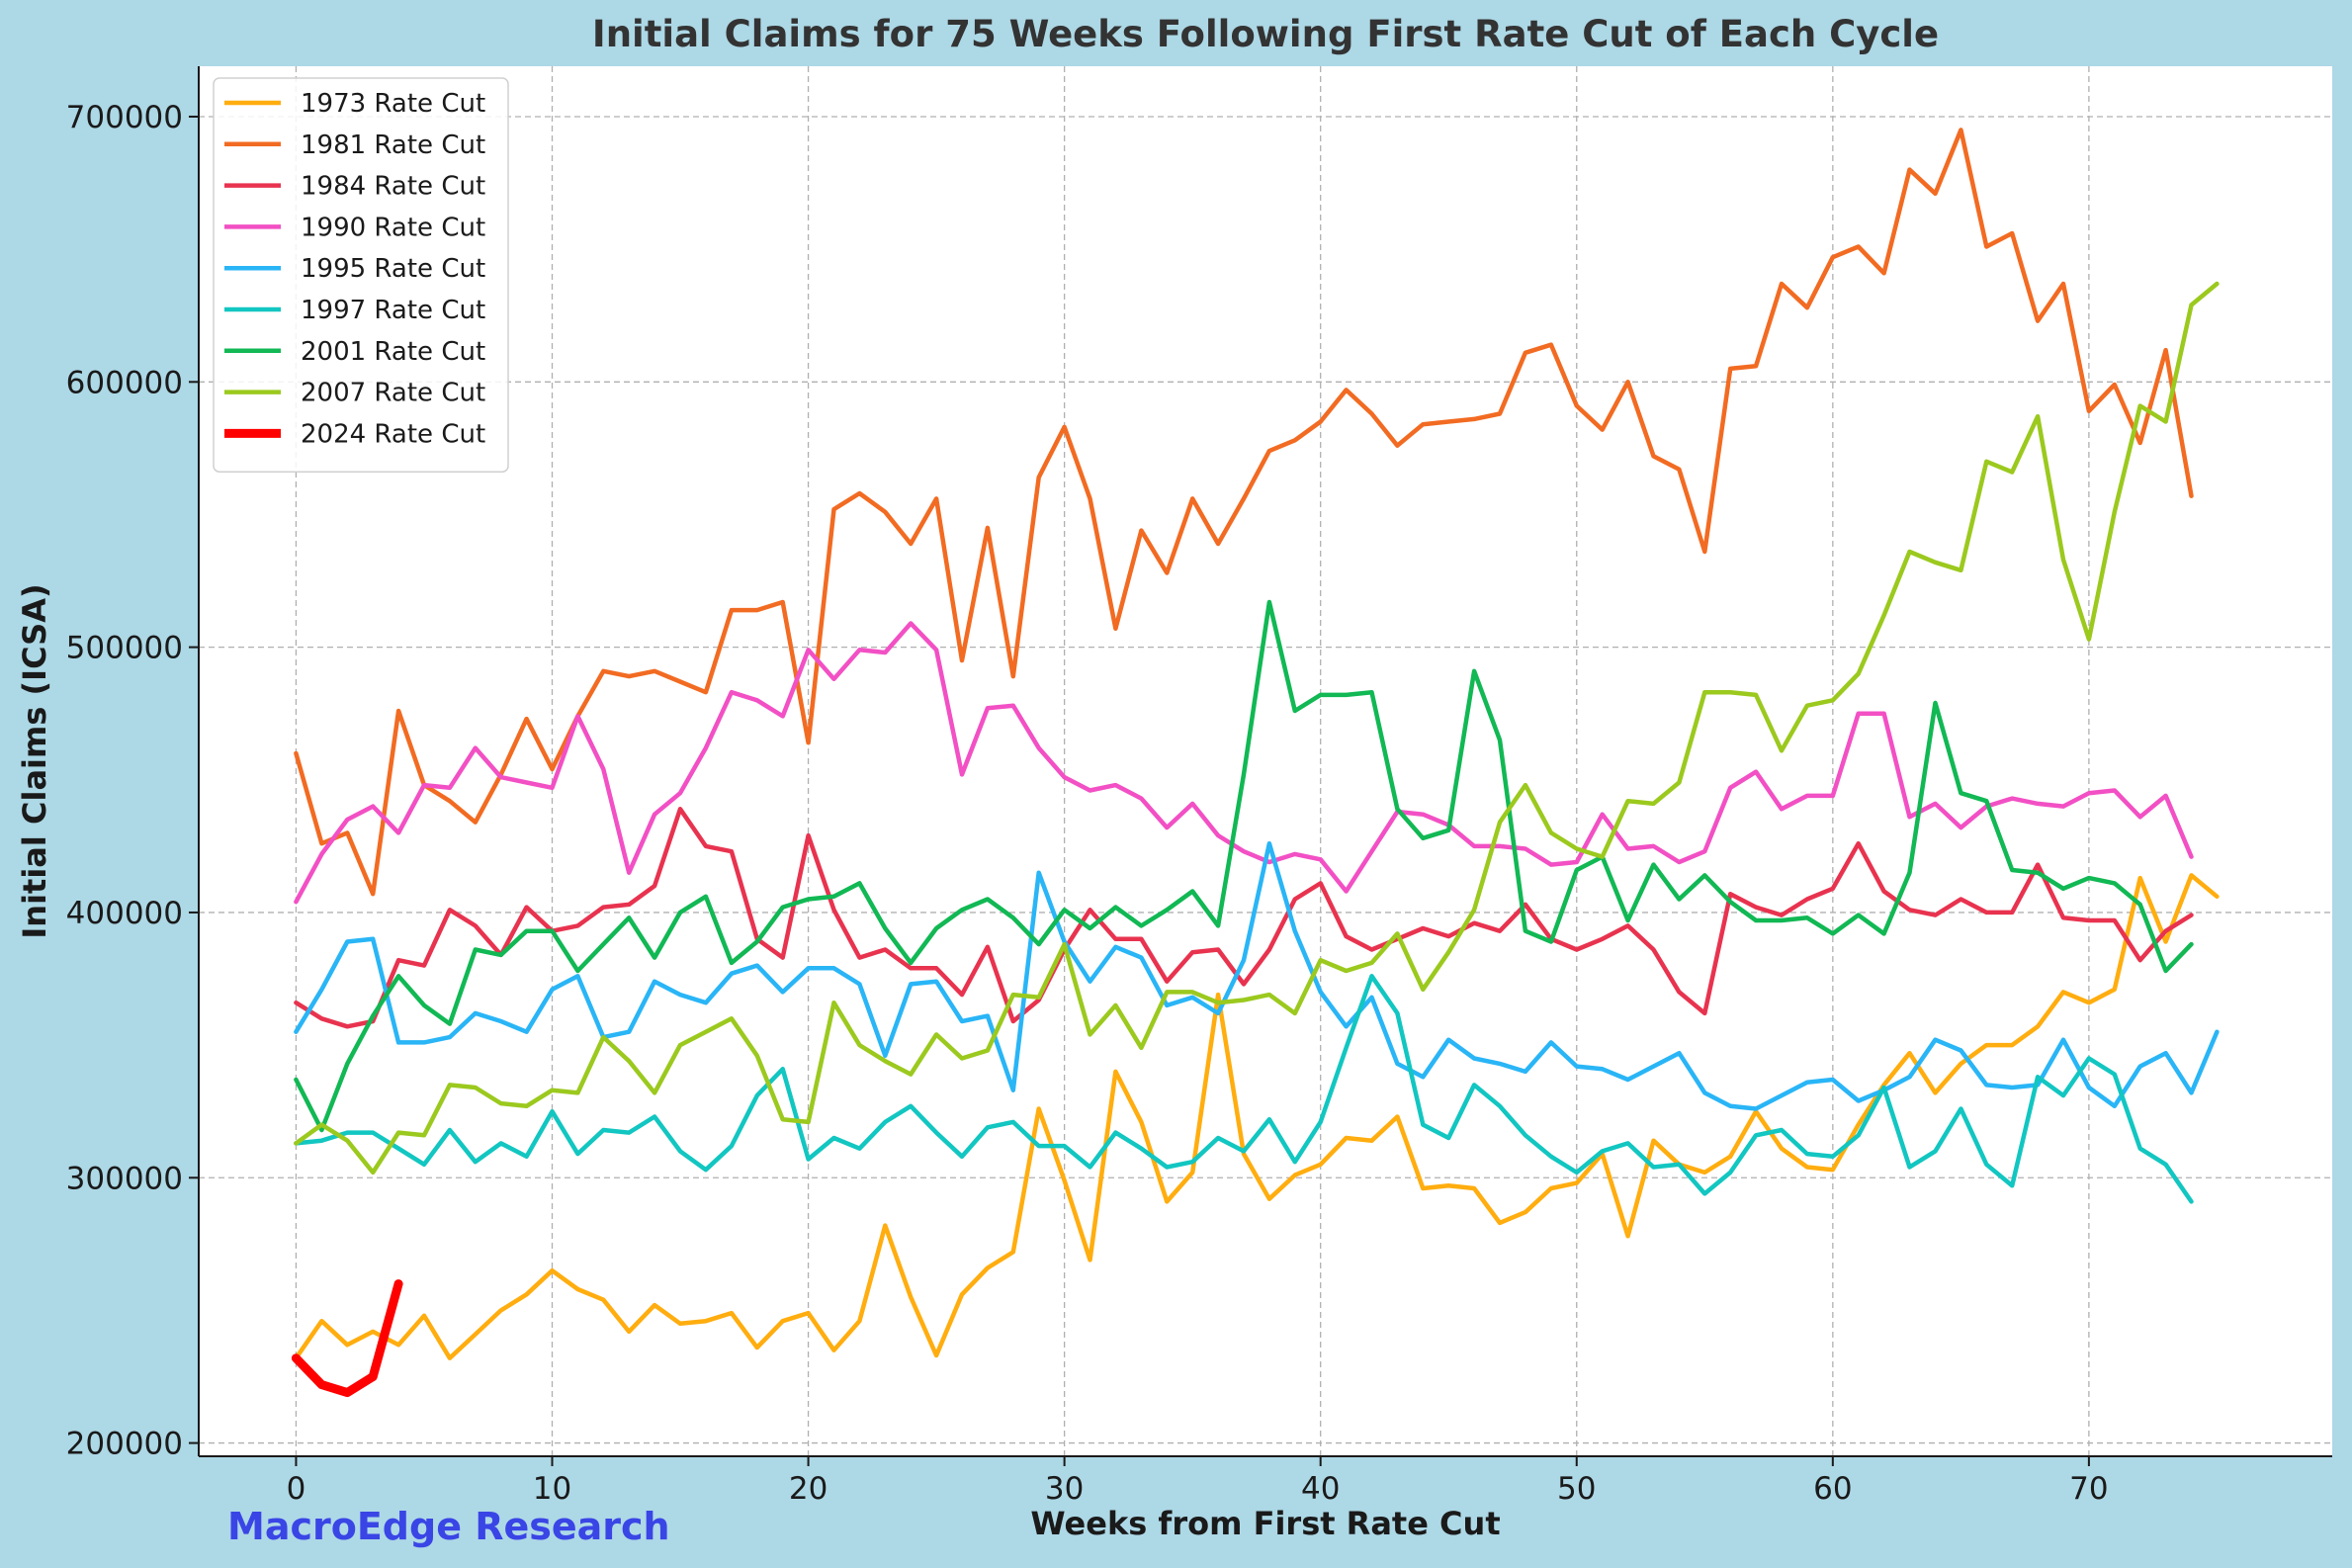 This screenshot has height=1568, width=2352. What do you see at coordinates (808, 1489) in the screenshot?
I see `x-tick-label: 20` at bounding box center [808, 1489].